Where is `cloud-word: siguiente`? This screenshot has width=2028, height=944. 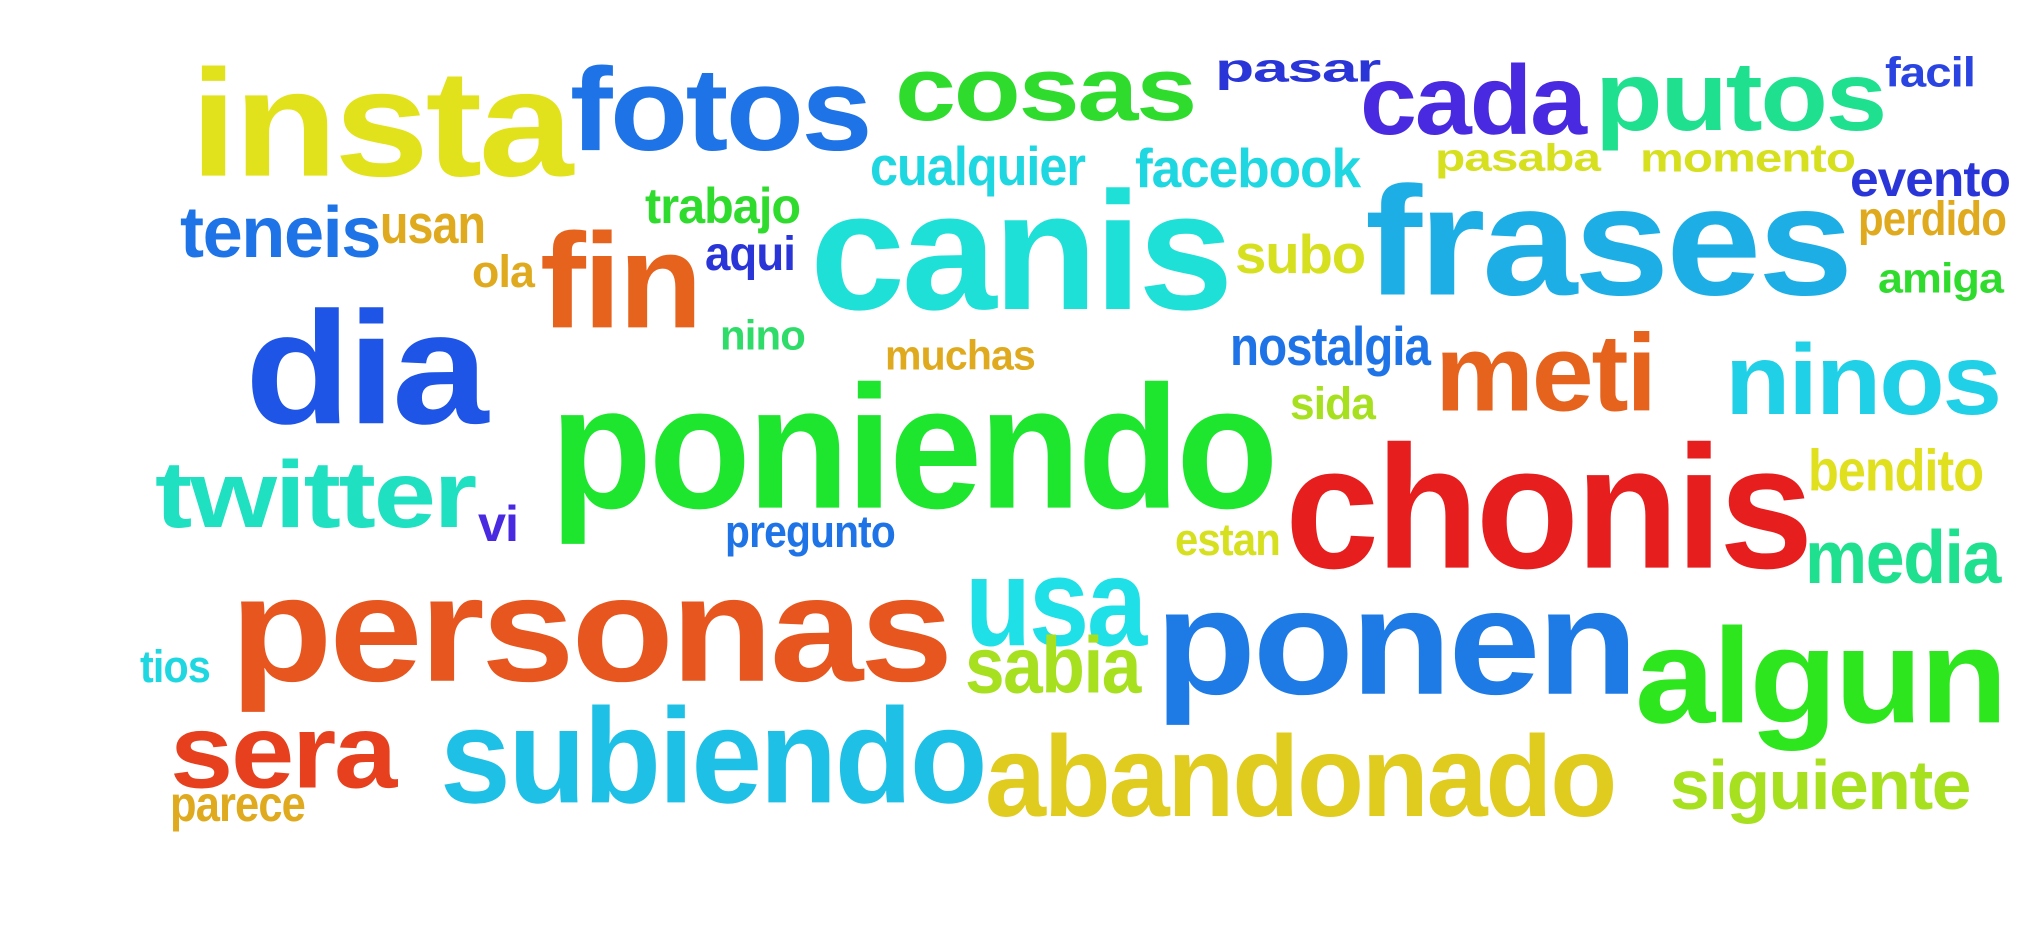 cloud-word: siguiente is located at coordinates (1820, 785).